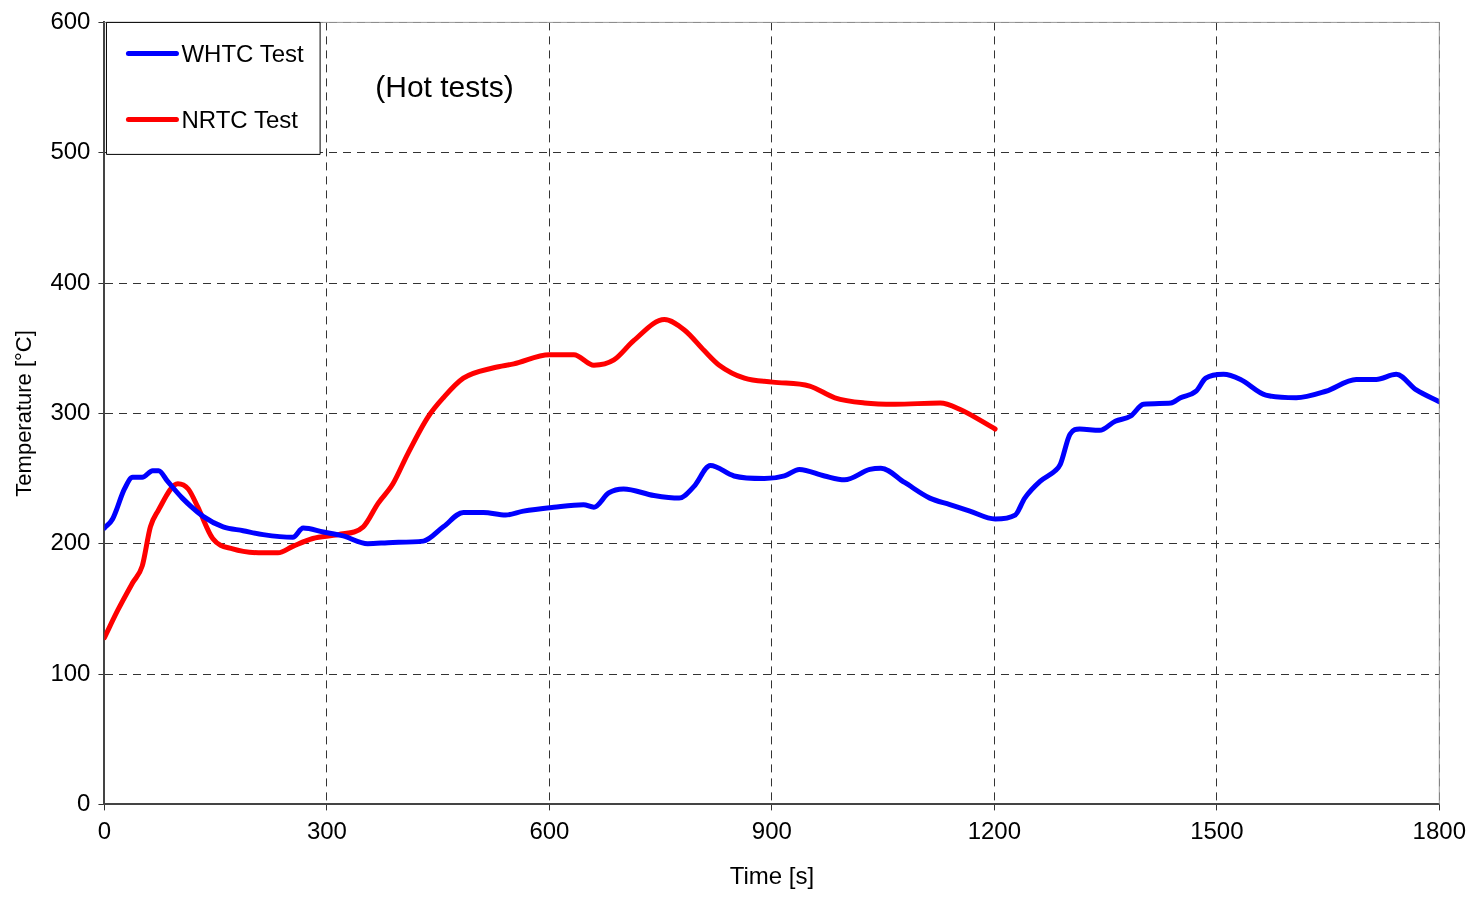  I want to click on x-tick-label: 1800, so click(1439, 831).